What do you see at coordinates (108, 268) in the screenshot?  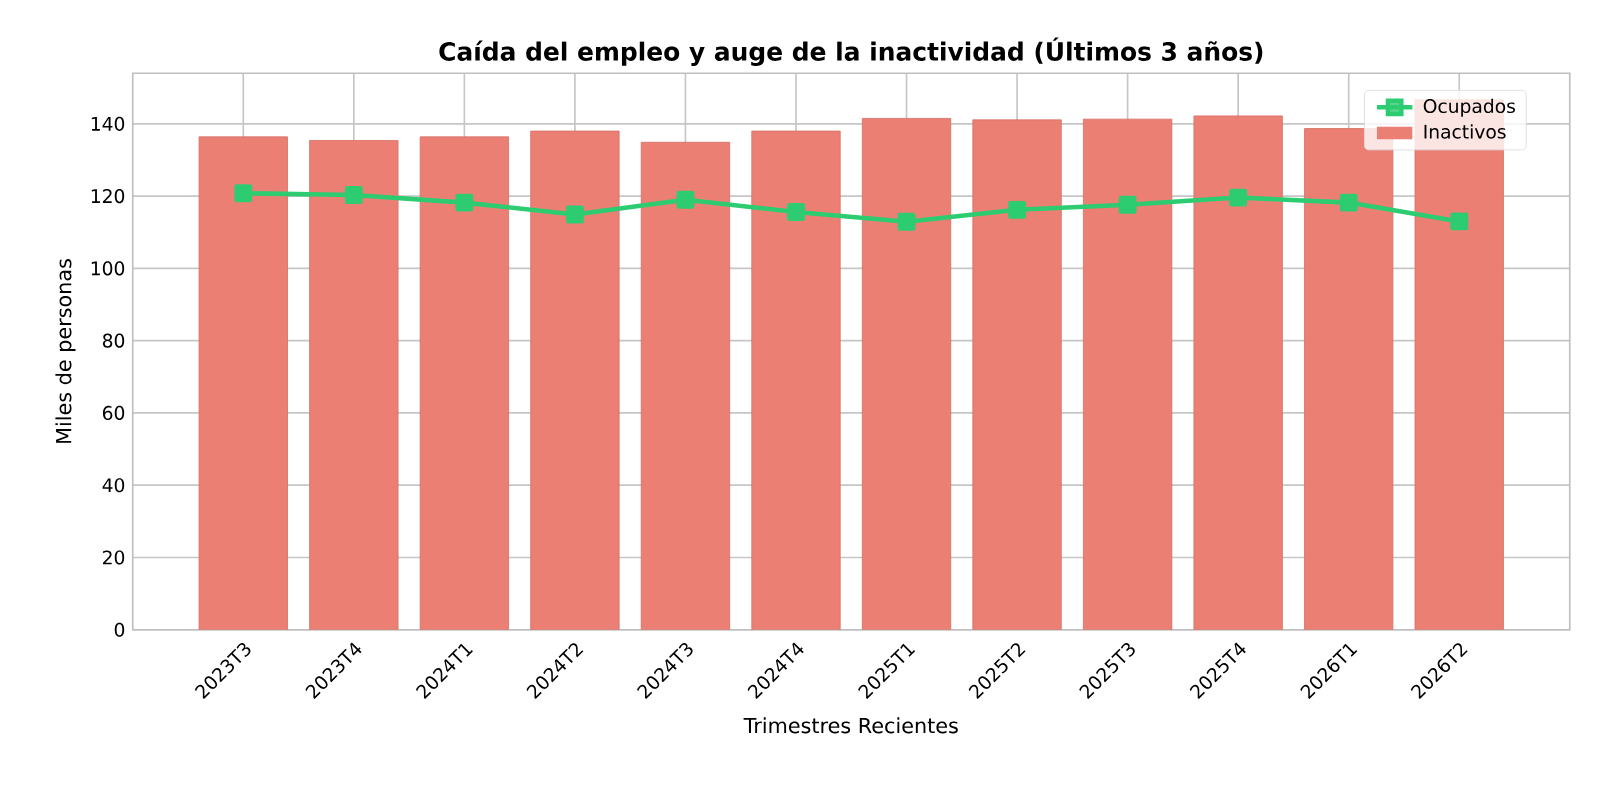 I see `y-tick-label: 100` at bounding box center [108, 268].